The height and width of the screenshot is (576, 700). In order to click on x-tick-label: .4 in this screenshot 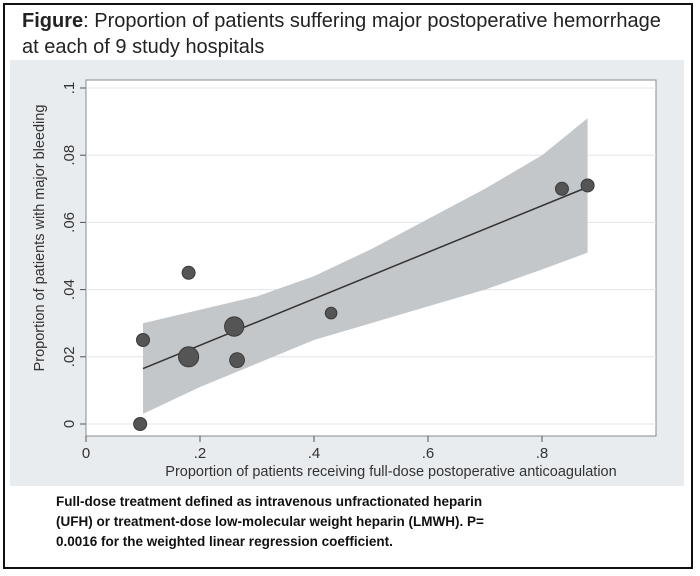, I will do `click(314, 453)`.